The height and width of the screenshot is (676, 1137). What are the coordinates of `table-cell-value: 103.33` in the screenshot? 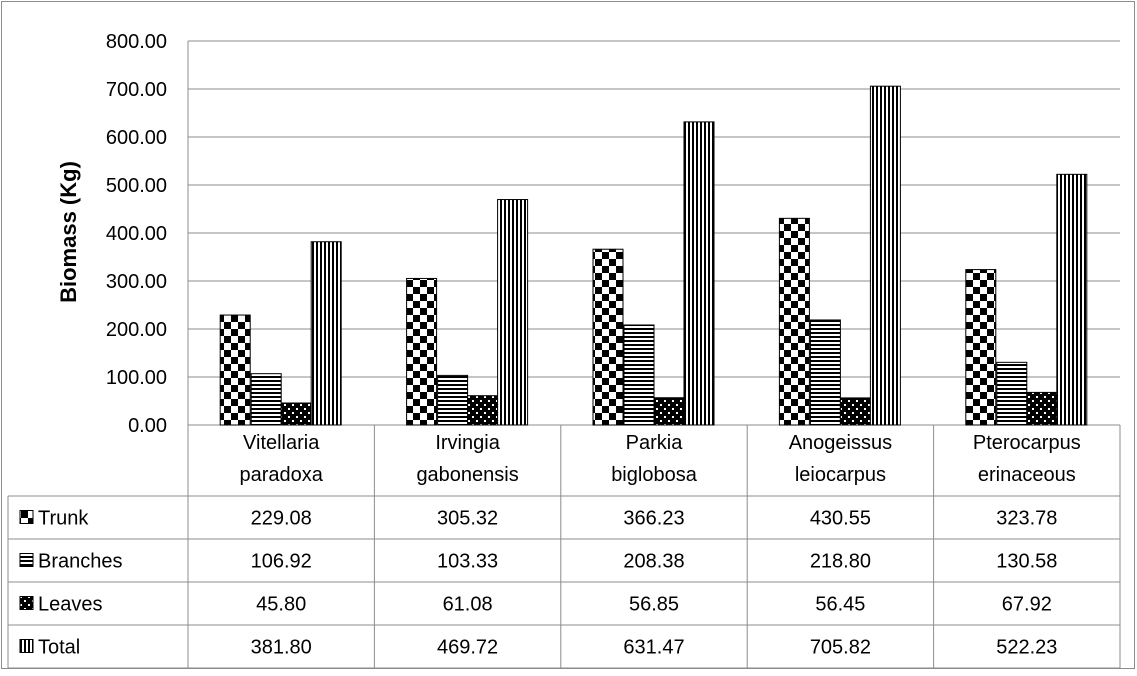 It's located at (467, 562).